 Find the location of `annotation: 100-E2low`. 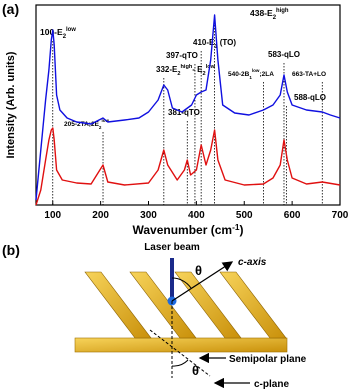

annotation: 100-E2low is located at coordinates (58, 33).